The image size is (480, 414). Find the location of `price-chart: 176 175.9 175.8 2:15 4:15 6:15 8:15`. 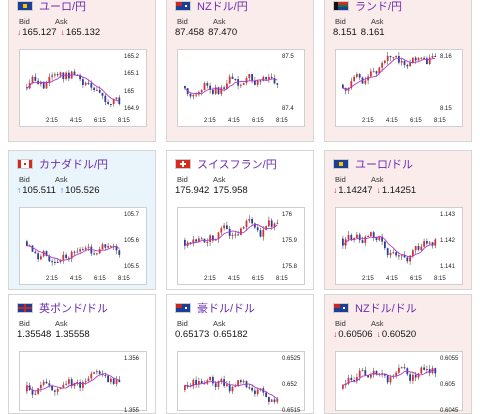

price-chart: 176 175.9 175.8 2:15 4:15 6:15 8:15 is located at coordinates (241, 246).